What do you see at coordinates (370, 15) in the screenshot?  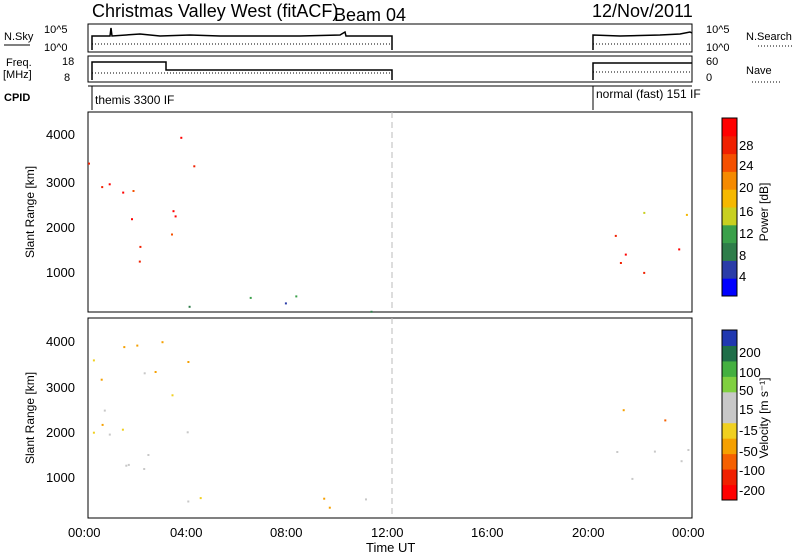 I see `beam-label: Beam 04` at bounding box center [370, 15].